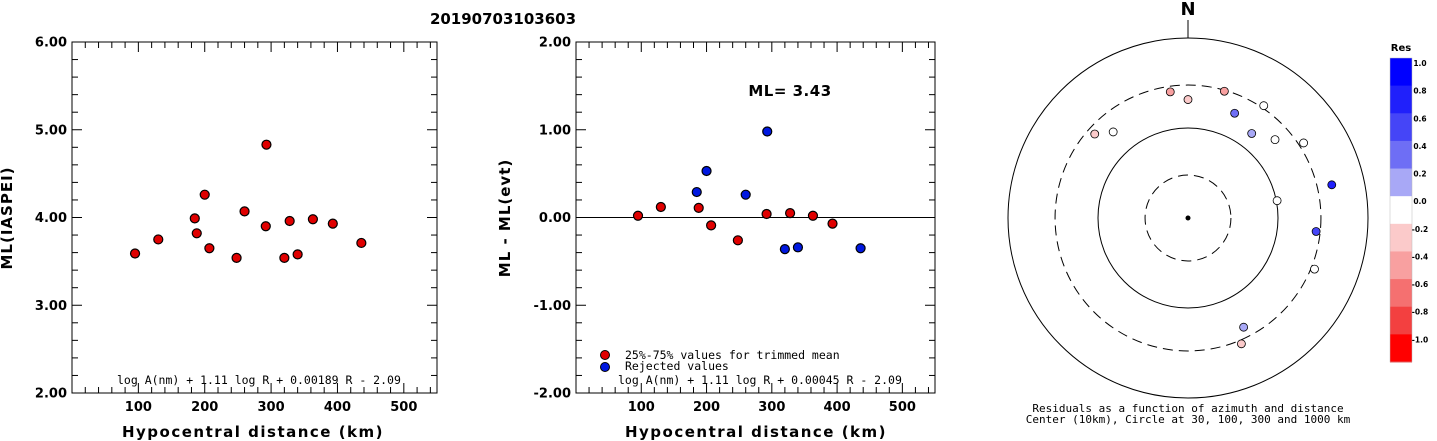 This screenshot has width=1437, height=441. I want to click on colorbar-label: 0.6, so click(1419, 118).